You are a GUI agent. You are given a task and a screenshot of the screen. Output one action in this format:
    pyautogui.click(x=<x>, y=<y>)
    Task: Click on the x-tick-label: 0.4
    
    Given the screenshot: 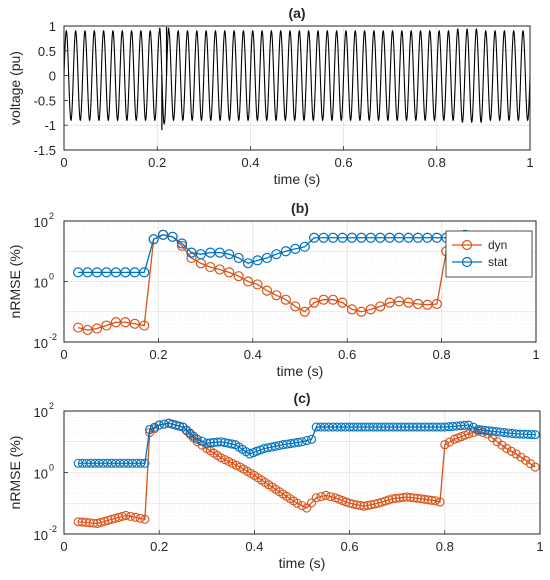 What is the action you would take?
    pyautogui.click(x=254, y=546)
    